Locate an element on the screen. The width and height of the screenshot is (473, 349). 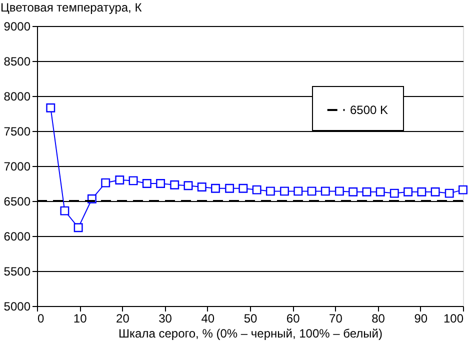
y-tick-label: 9000 is located at coordinates (17, 27).